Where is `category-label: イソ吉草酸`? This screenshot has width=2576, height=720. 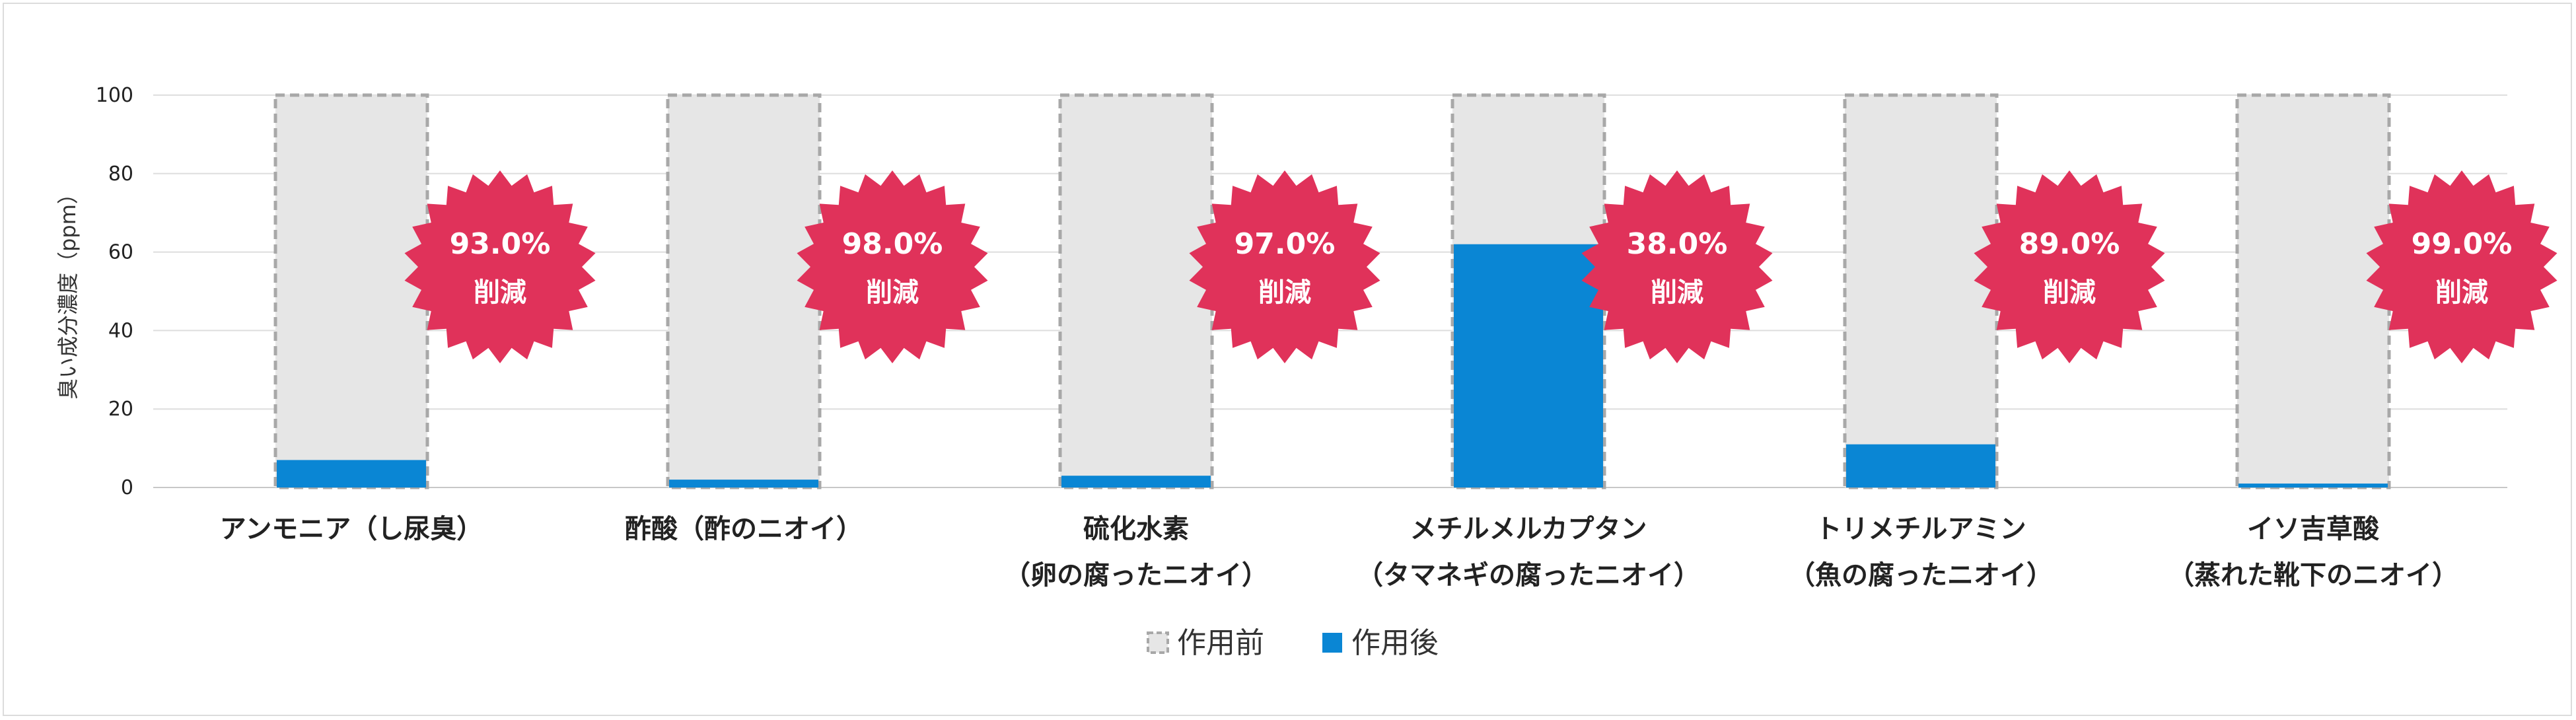 category-label: イソ吉草酸 is located at coordinates (2313, 529).